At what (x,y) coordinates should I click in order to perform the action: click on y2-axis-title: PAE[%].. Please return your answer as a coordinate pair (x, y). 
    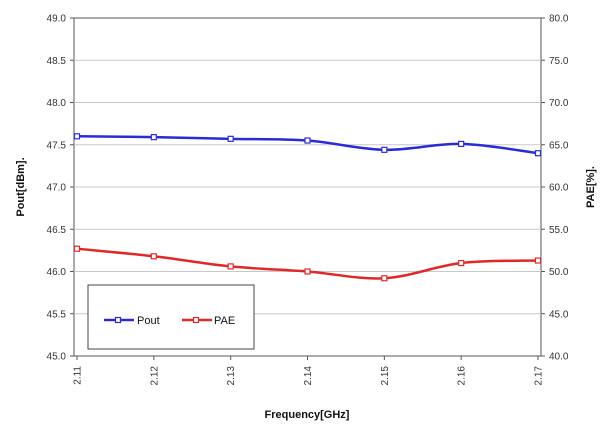
    Looking at the image, I should click on (591, 187).